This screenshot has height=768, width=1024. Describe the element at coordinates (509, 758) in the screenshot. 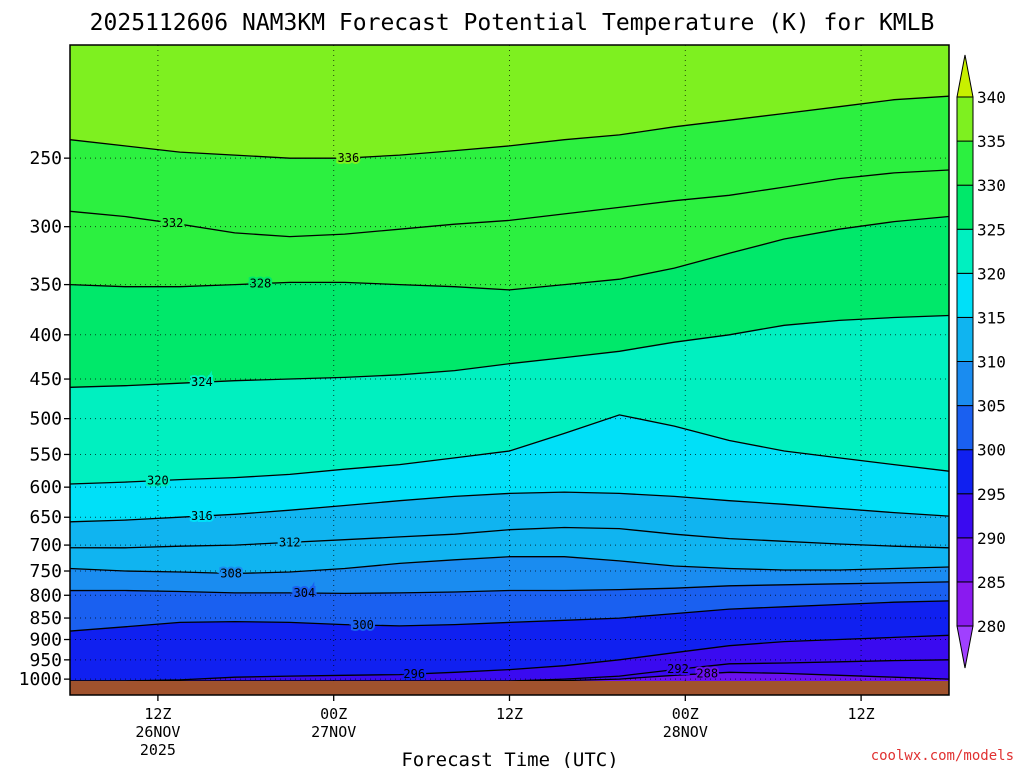

I see `x-axis-label: Forecast Time (UTC)` at that location.